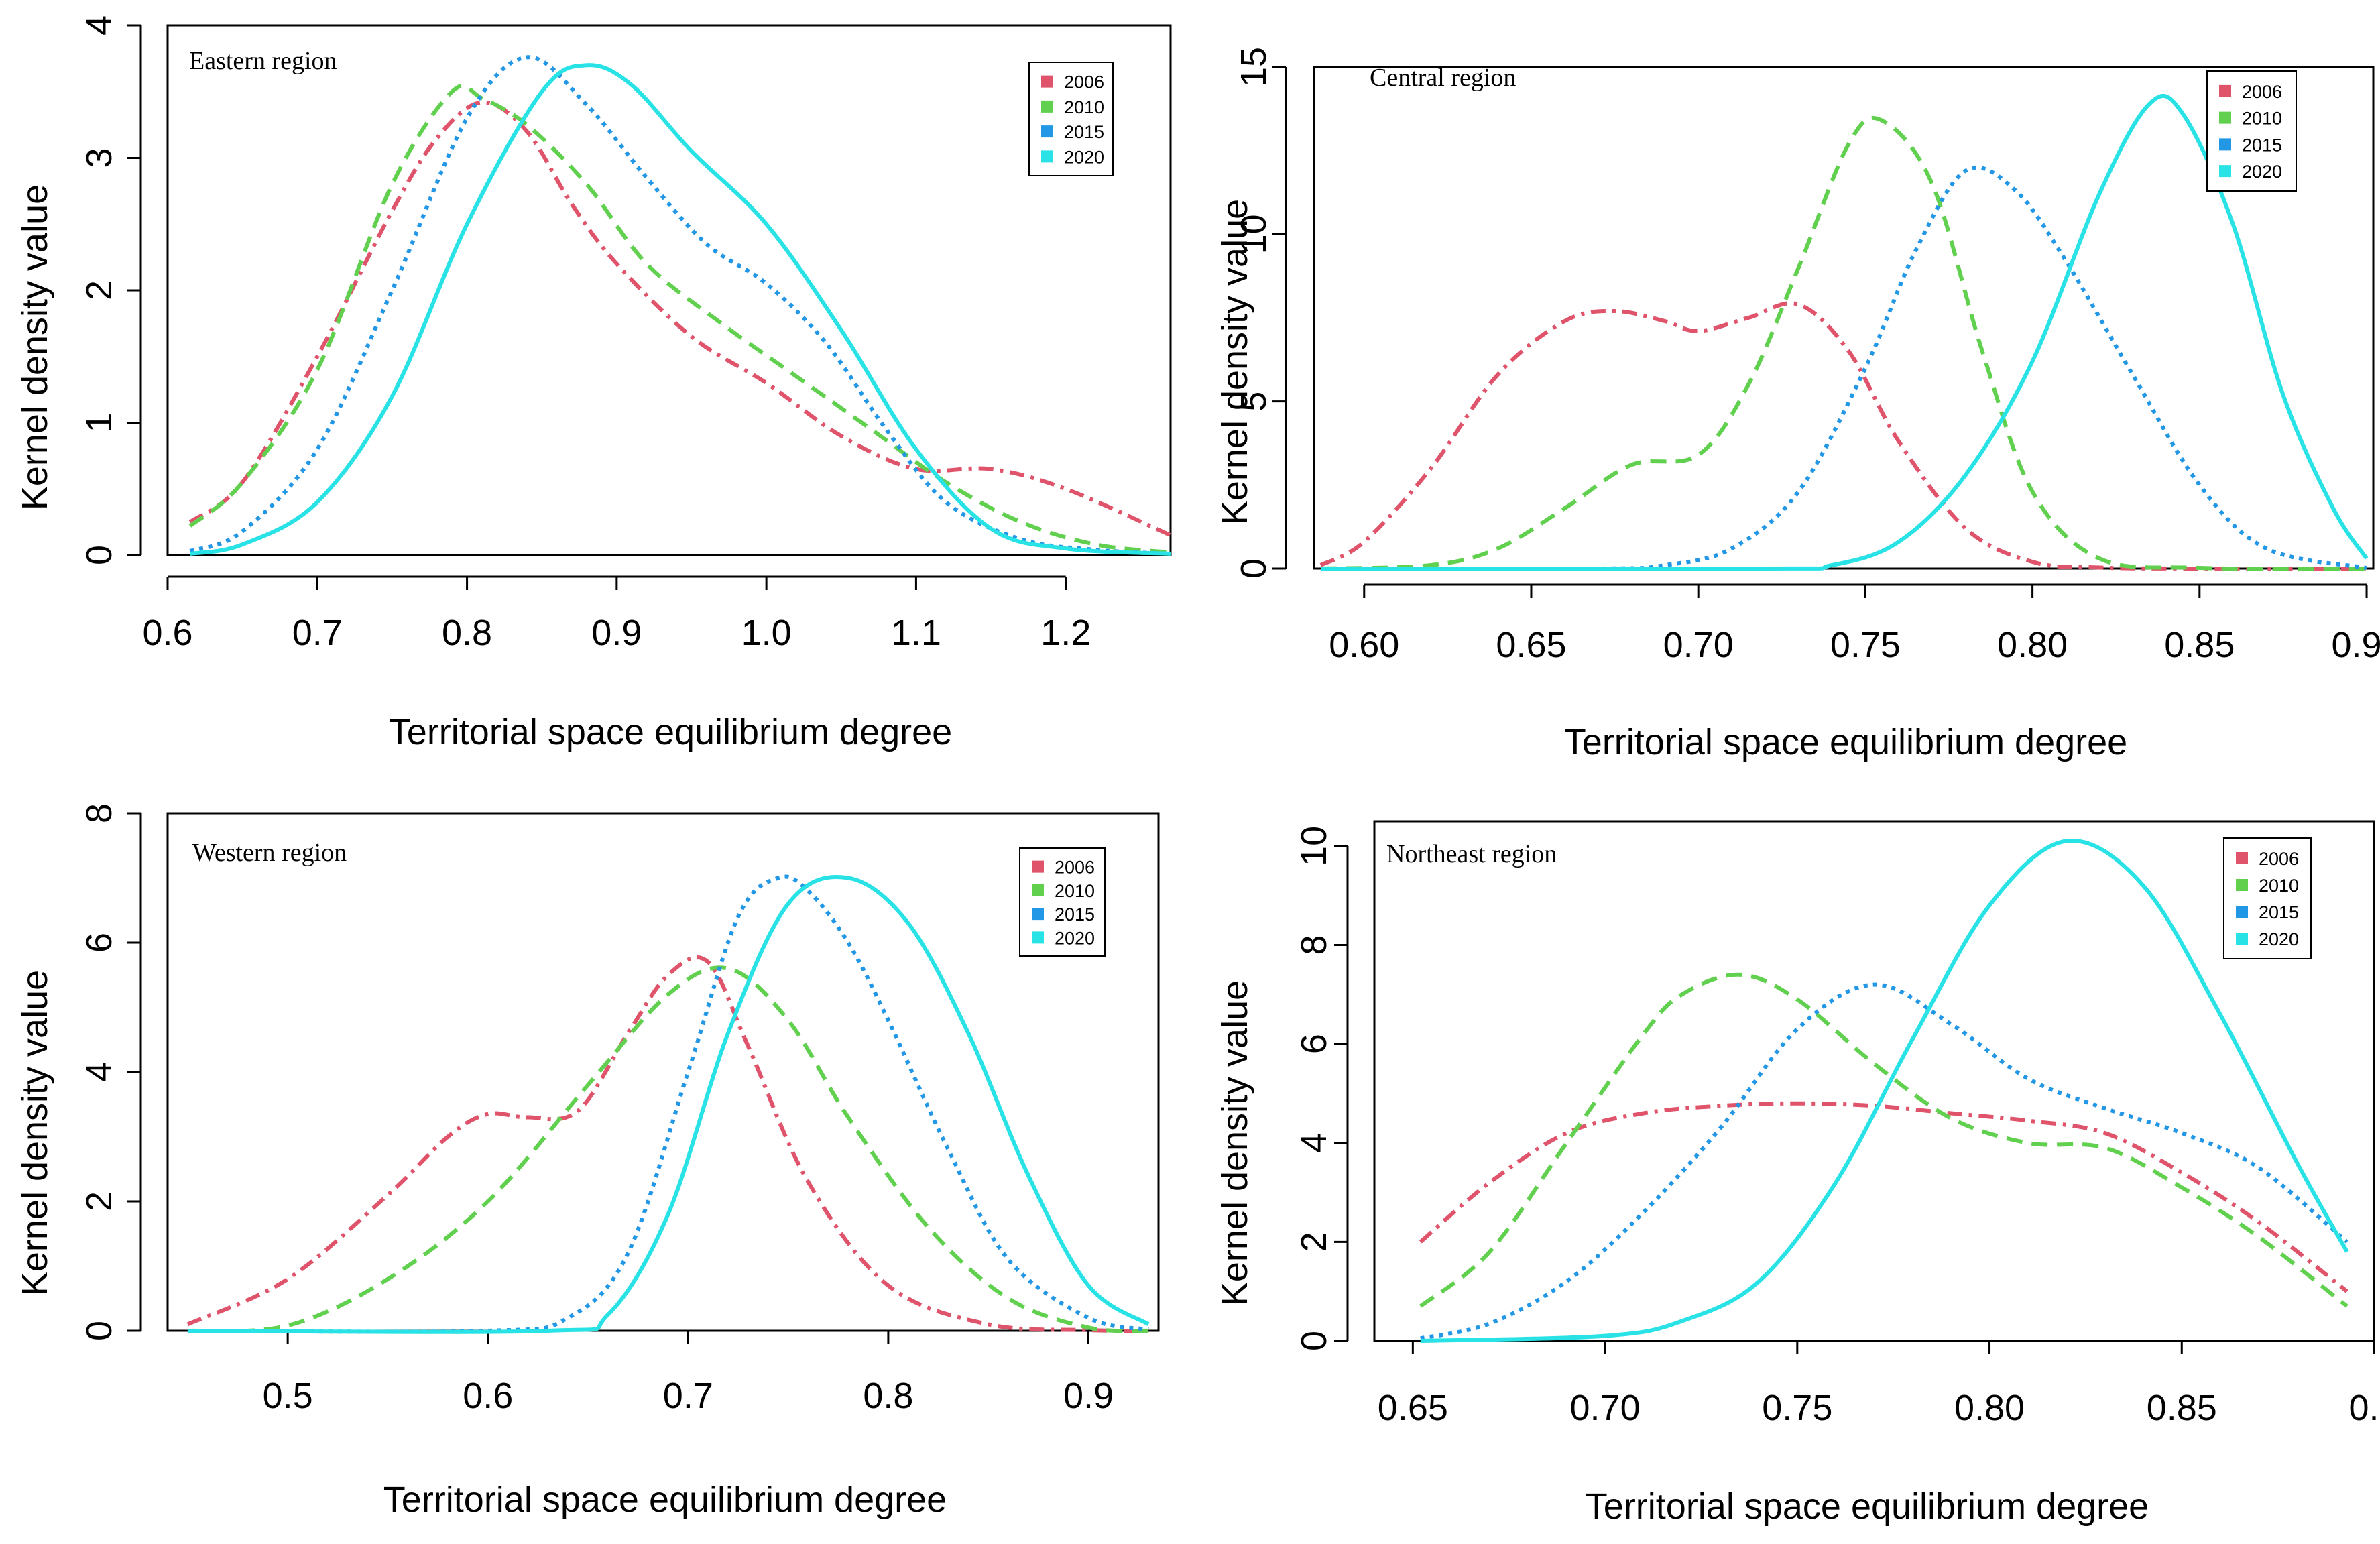 Image resolution: width=2380 pixels, height=1544 pixels. What do you see at coordinates (2355, 645) in the screenshot?
I see `x-tick-label: 0.90` at bounding box center [2355, 645].